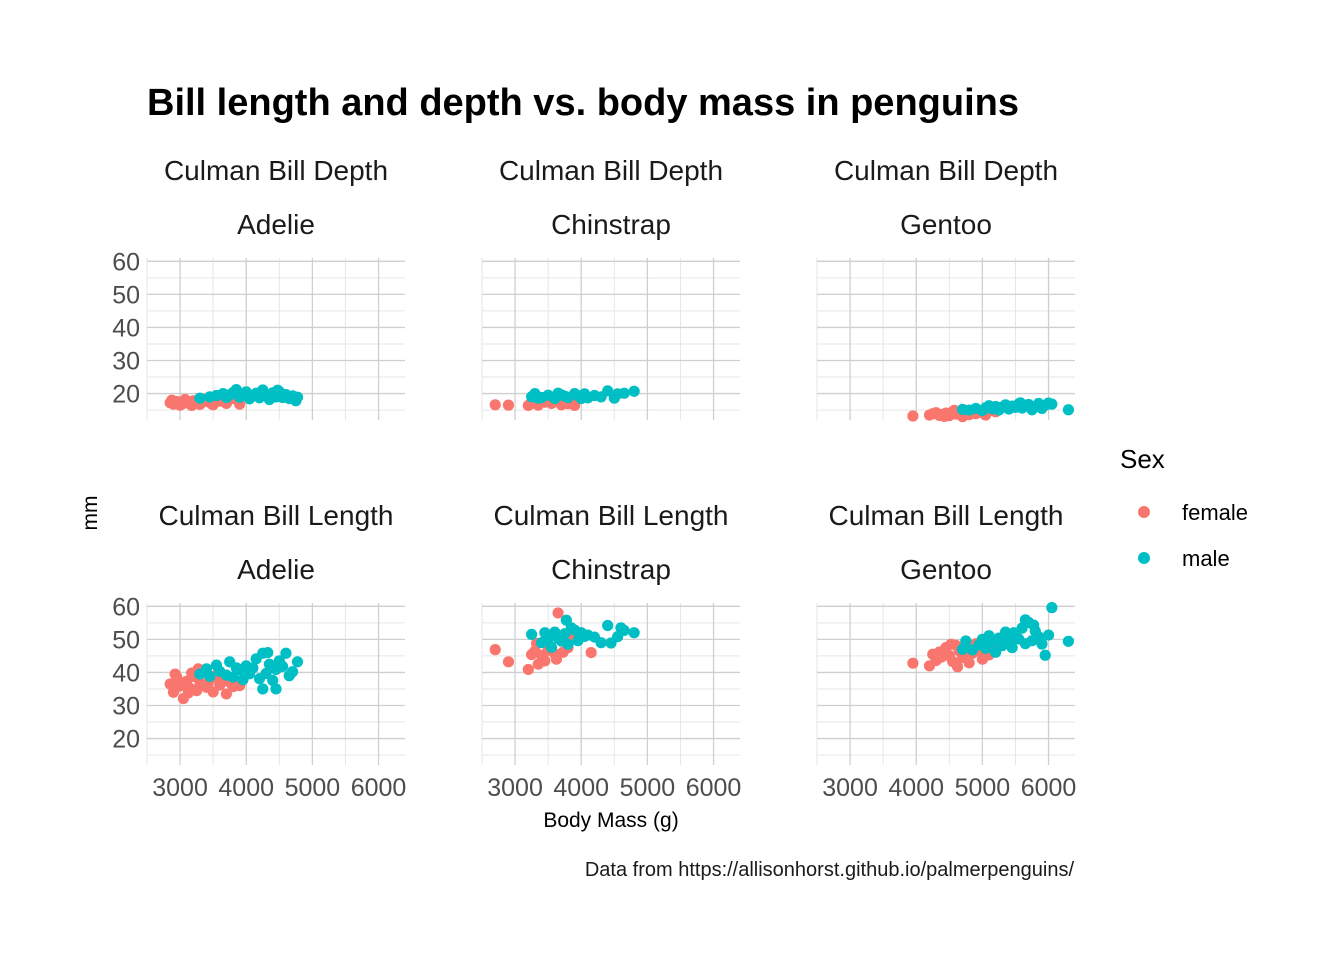 The image size is (1344, 960). I want to click on legend-label-male: male, so click(1206, 558).